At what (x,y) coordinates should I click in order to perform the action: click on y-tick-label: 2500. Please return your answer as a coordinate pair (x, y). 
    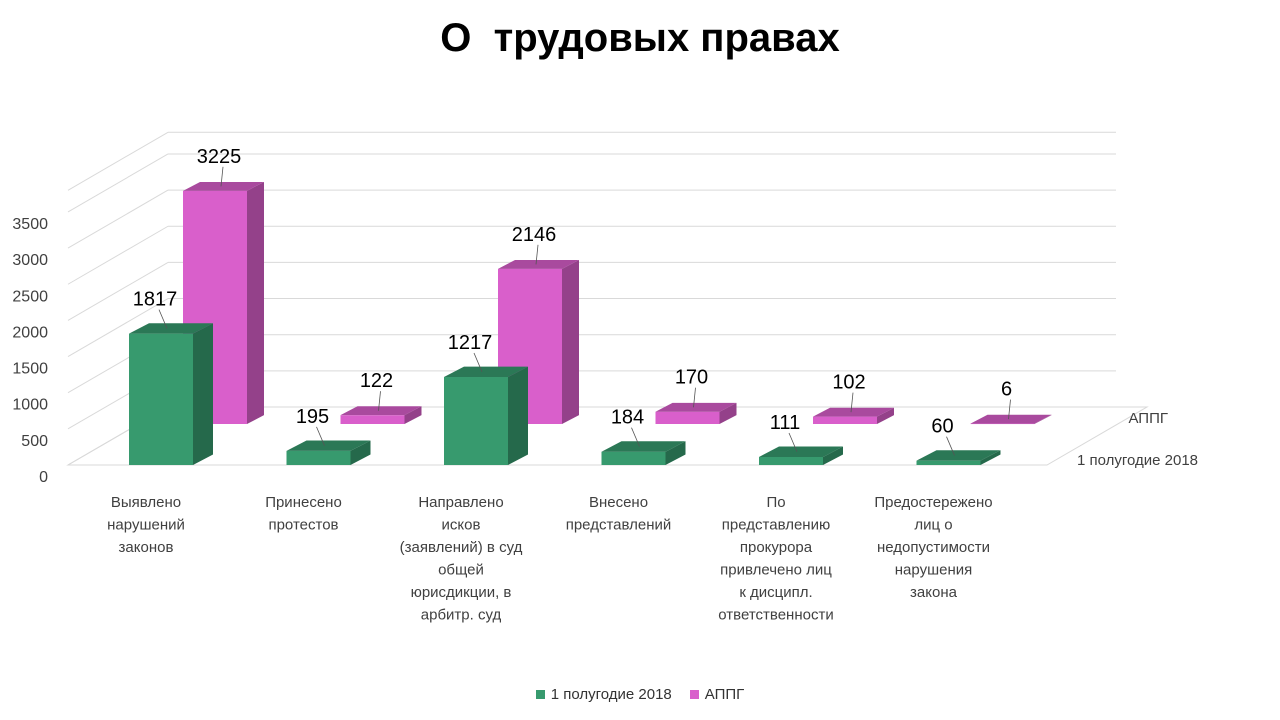
    Looking at the image, I should click on (30, 296).